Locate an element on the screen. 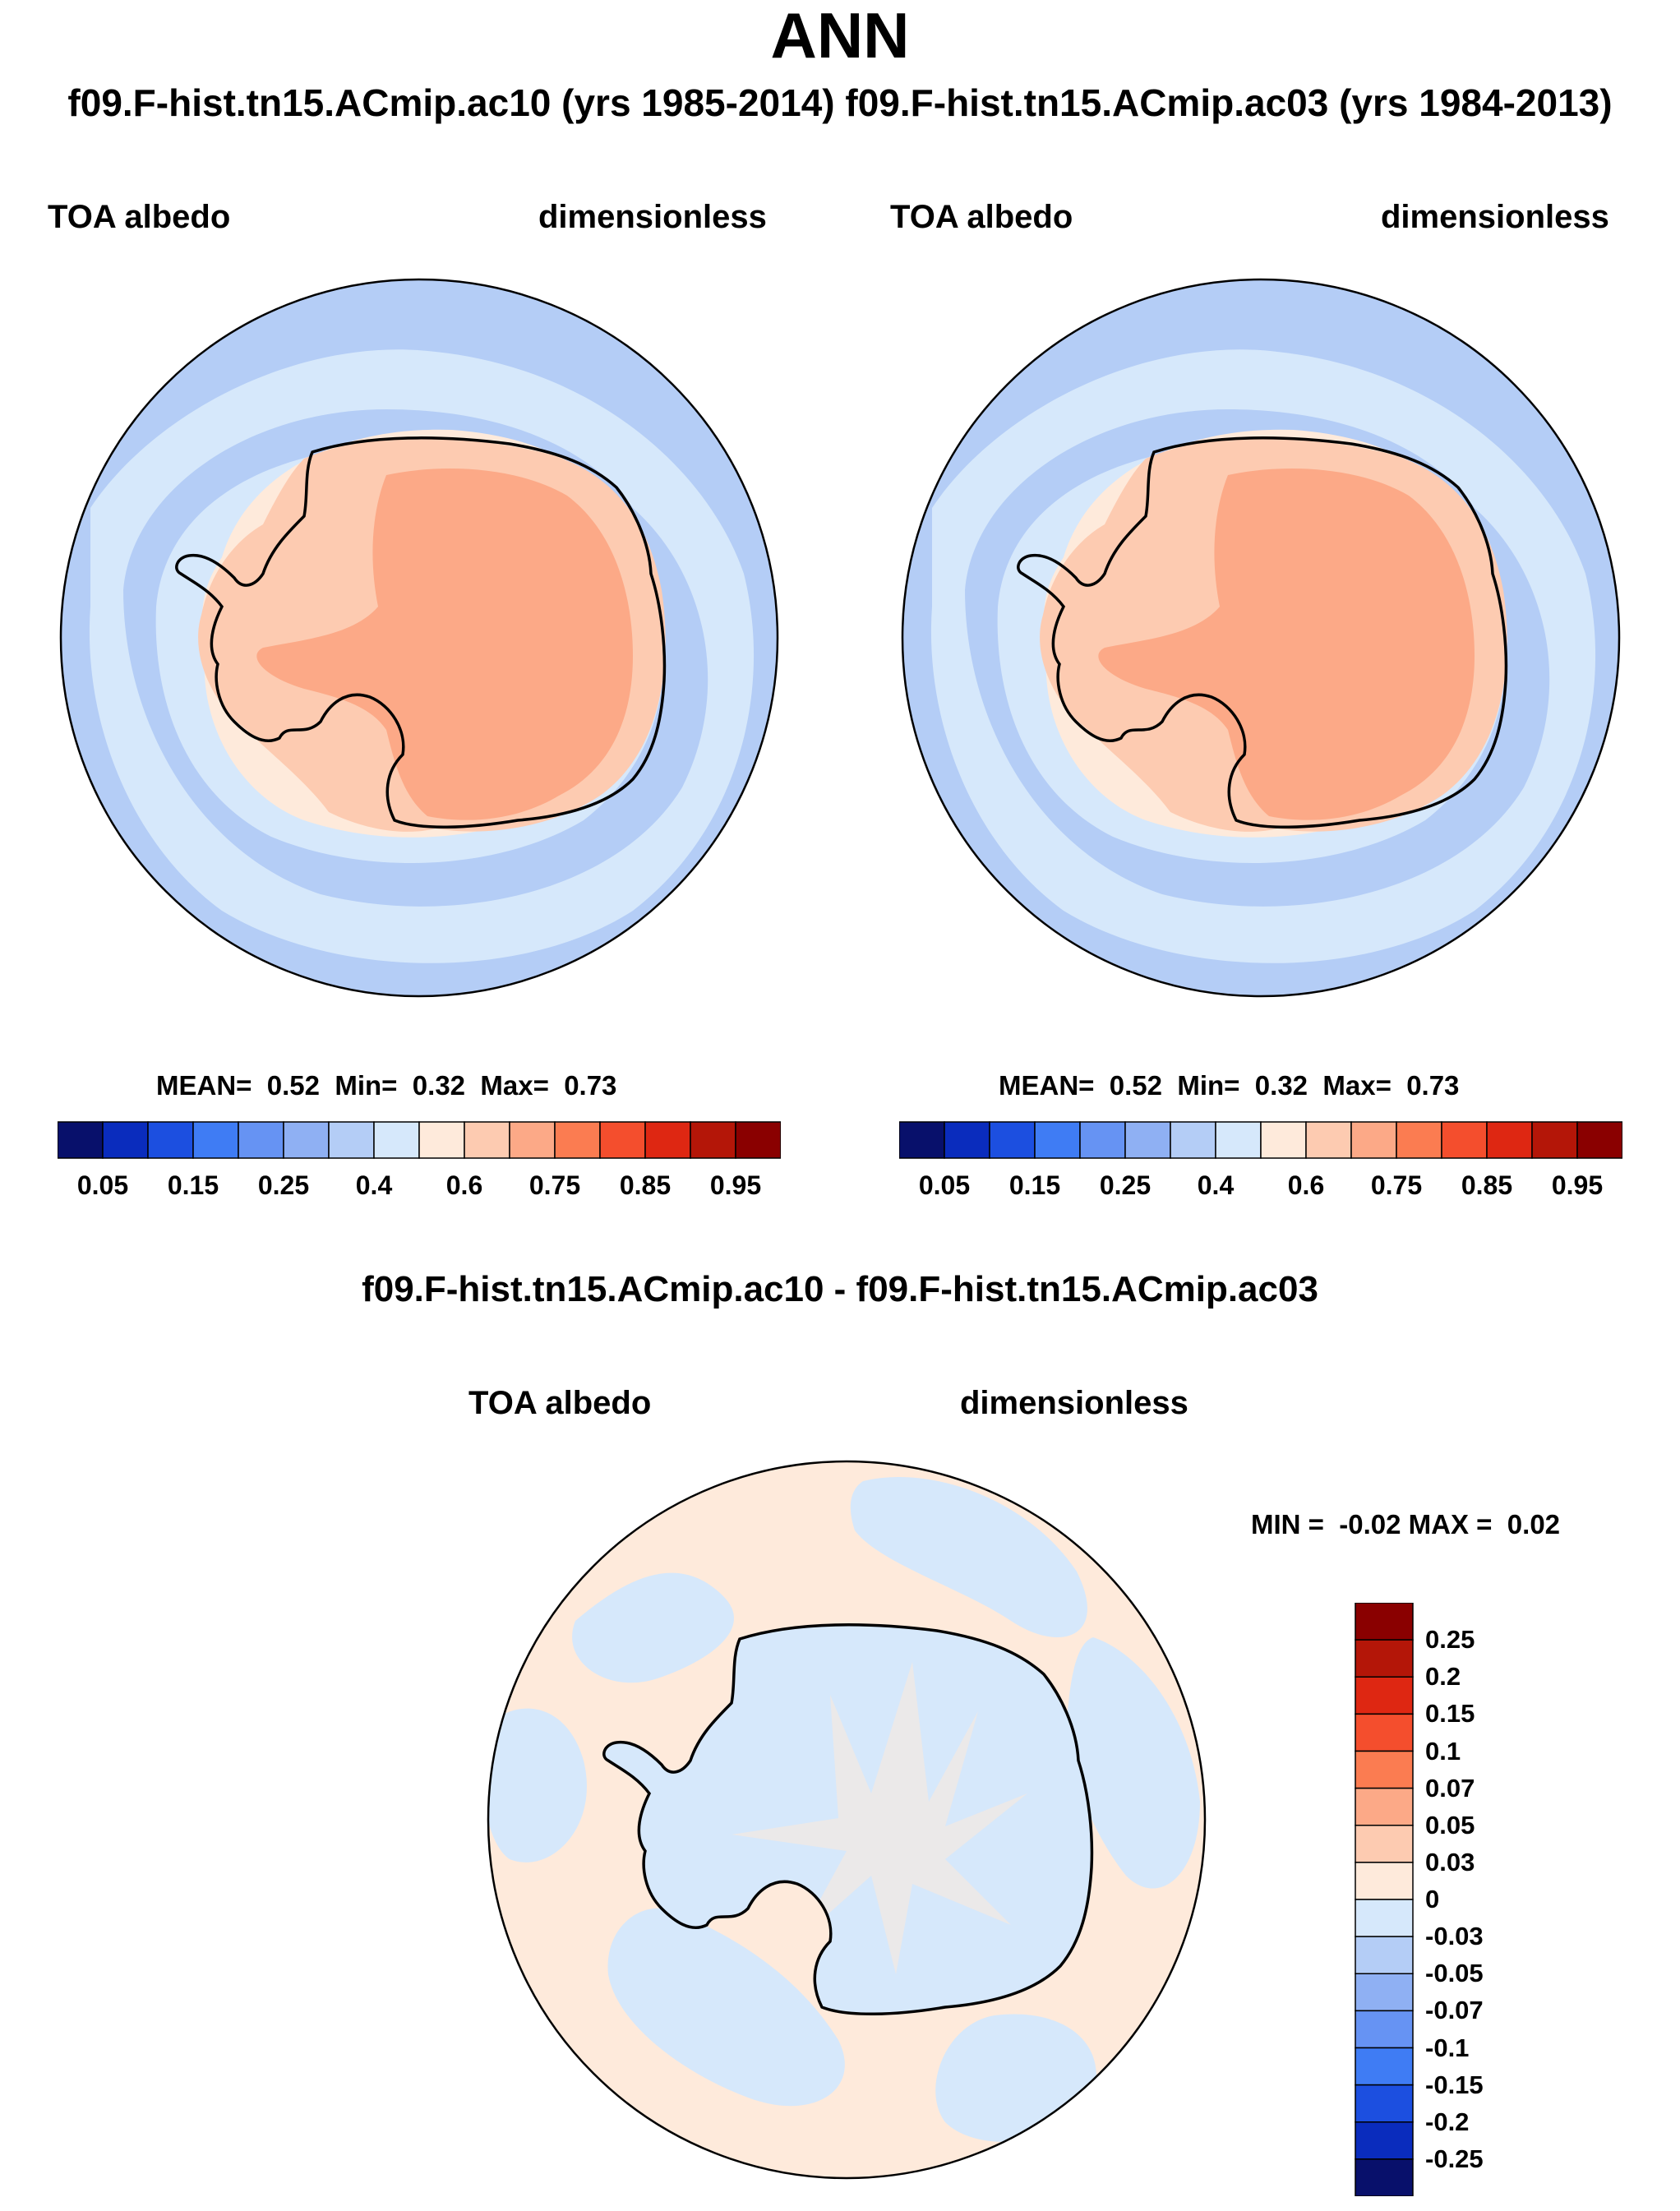  panel3-map-border is located at coordinates (847, 1820).